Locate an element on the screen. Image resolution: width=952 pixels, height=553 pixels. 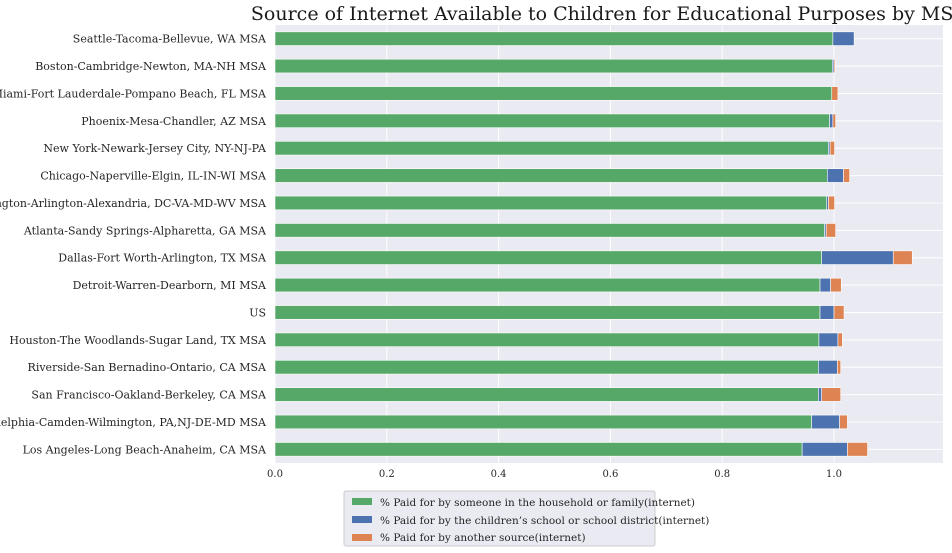
bar-segment-s2-r7 is located at coordinates (830, 230).